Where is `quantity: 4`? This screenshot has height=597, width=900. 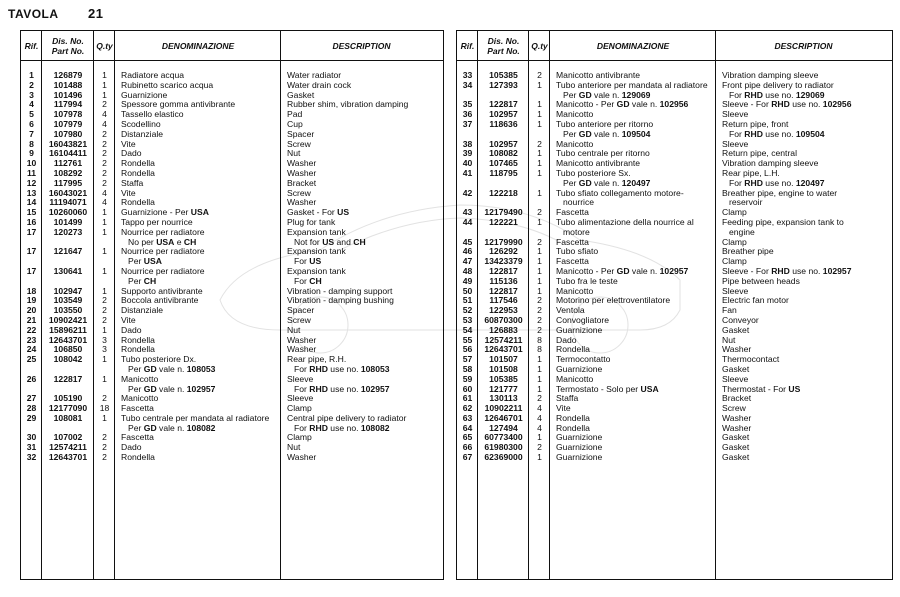 quantity: 4 is located at coordinates (104, 192).